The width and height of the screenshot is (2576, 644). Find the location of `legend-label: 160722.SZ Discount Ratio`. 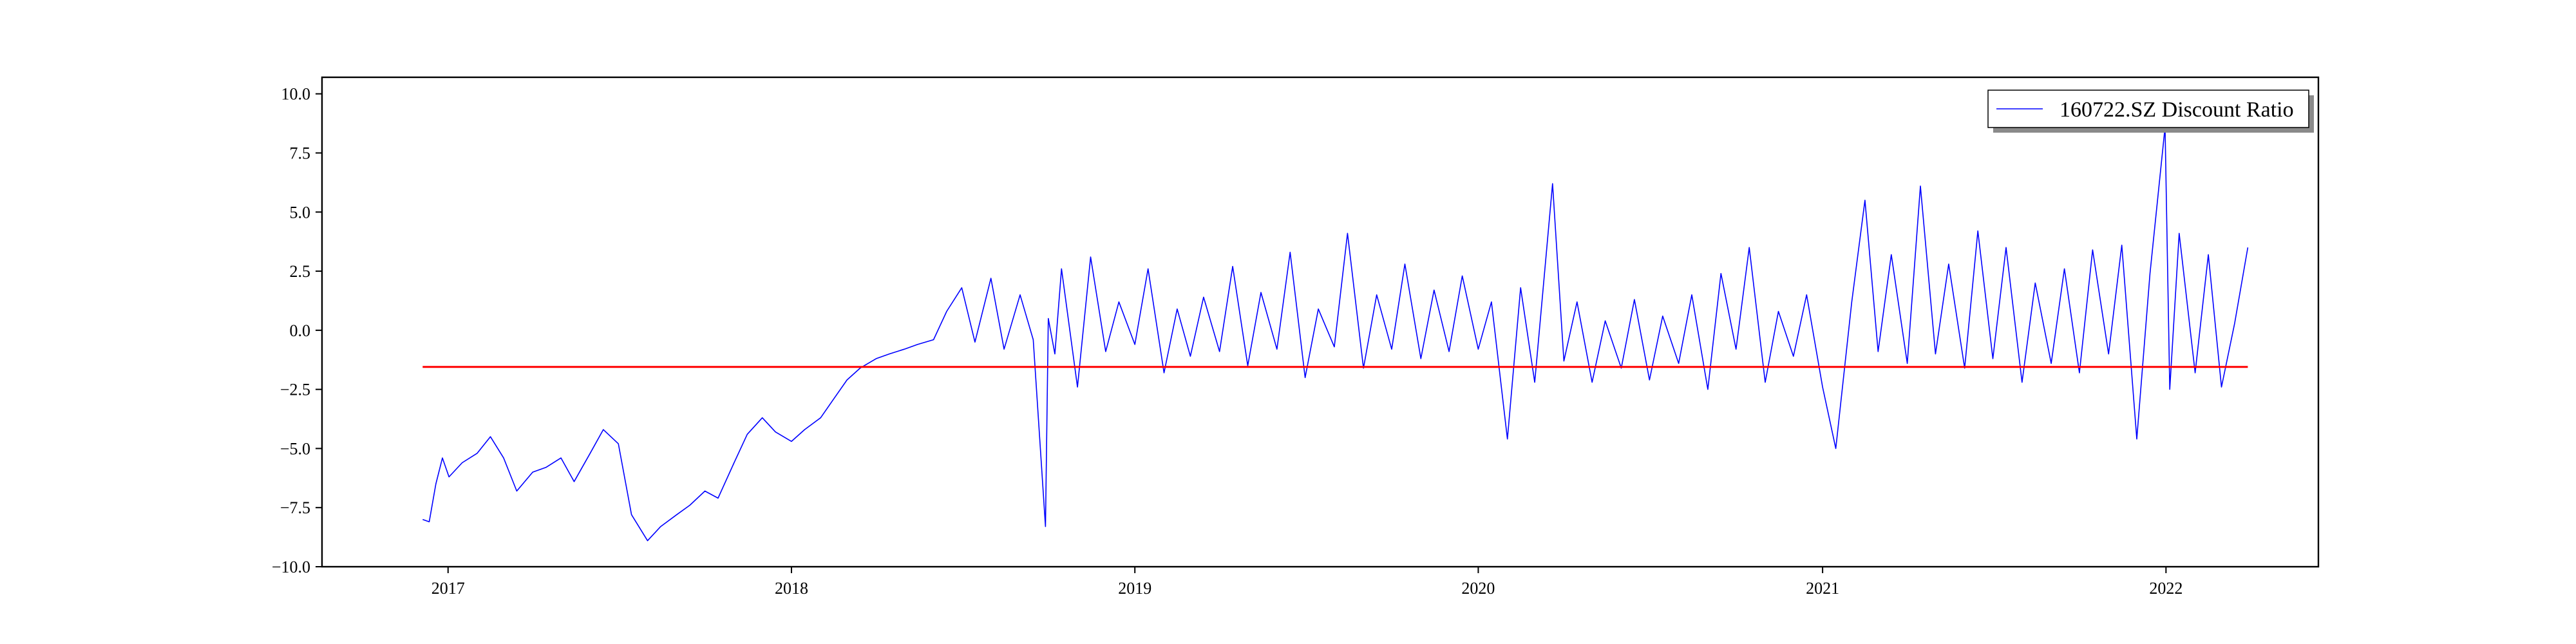

legend-label: 160722.SZ Discount Ratio is located at coordinates (2177, 110).